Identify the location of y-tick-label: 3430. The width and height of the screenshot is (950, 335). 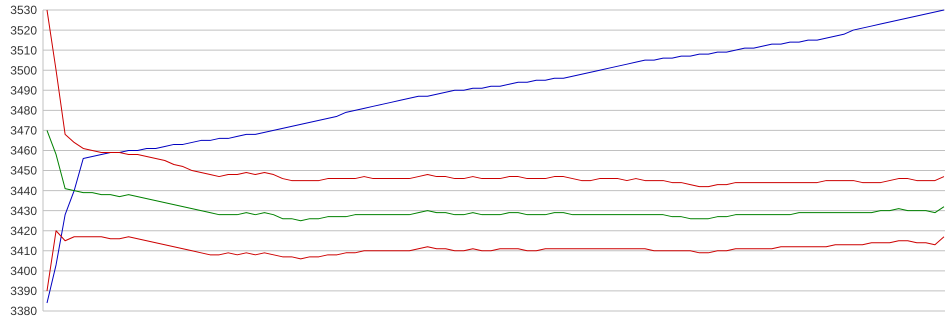
(24, 211).